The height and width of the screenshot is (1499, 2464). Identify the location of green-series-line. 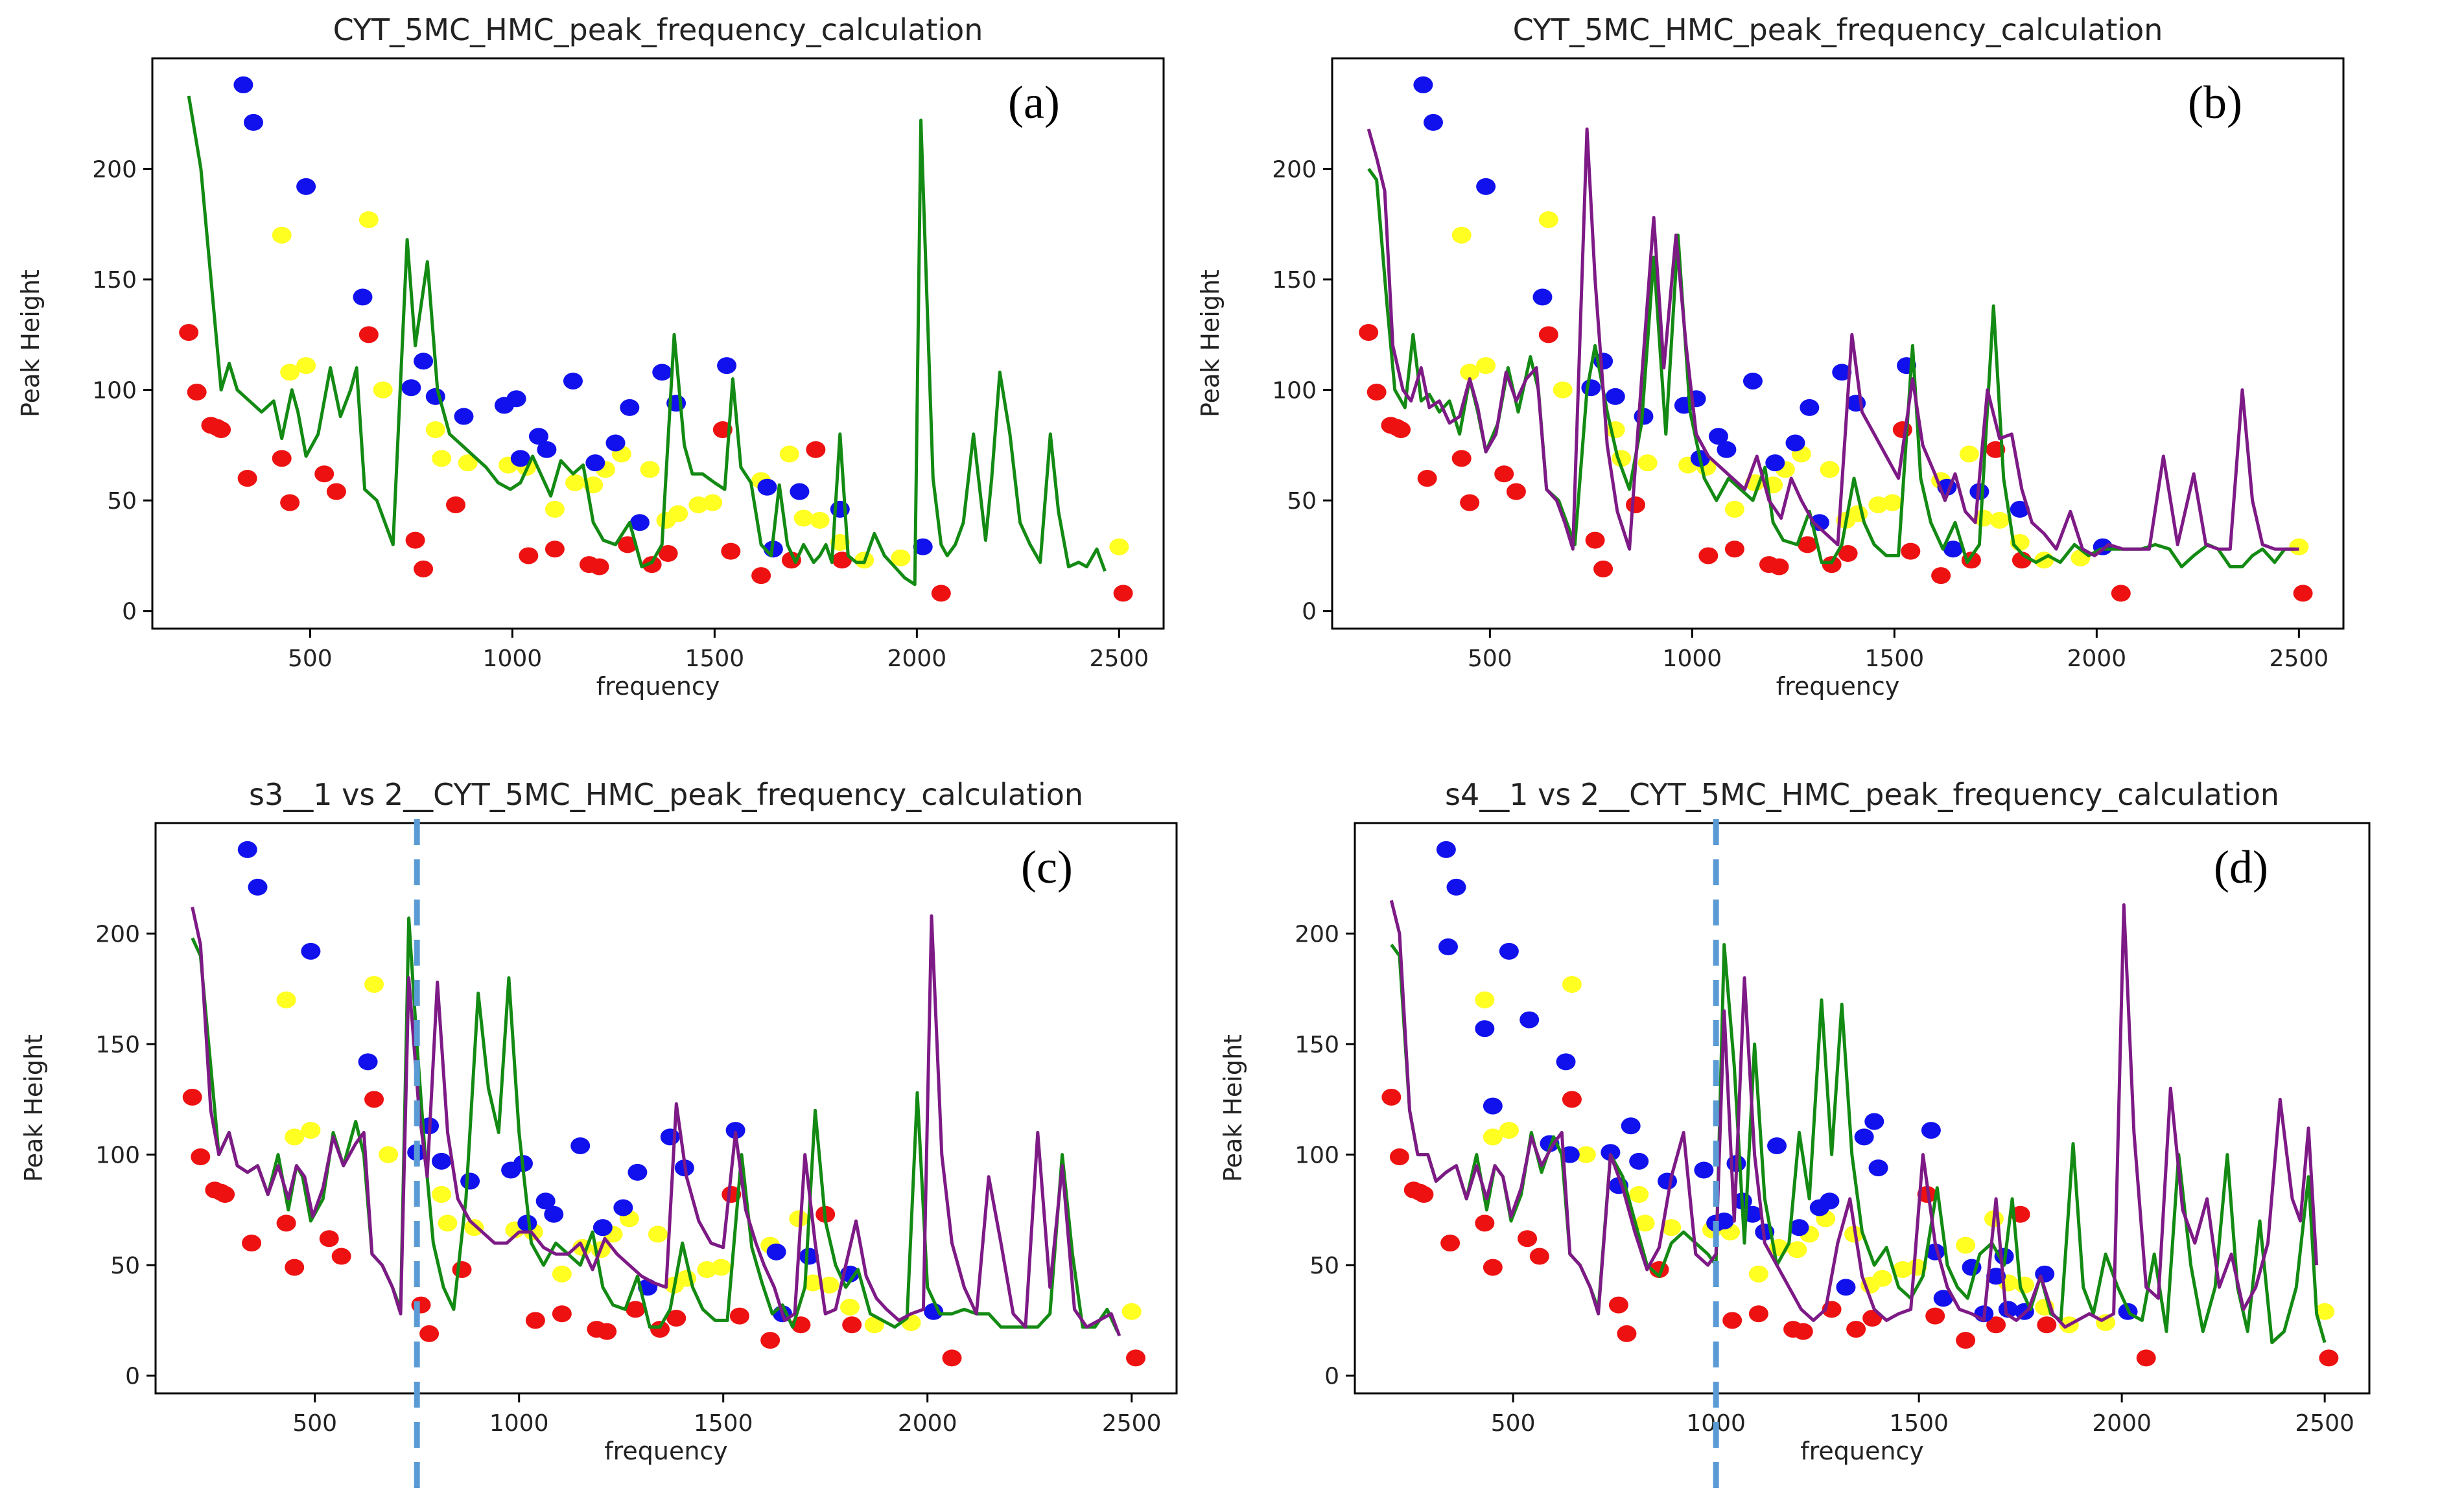
(647, 341).